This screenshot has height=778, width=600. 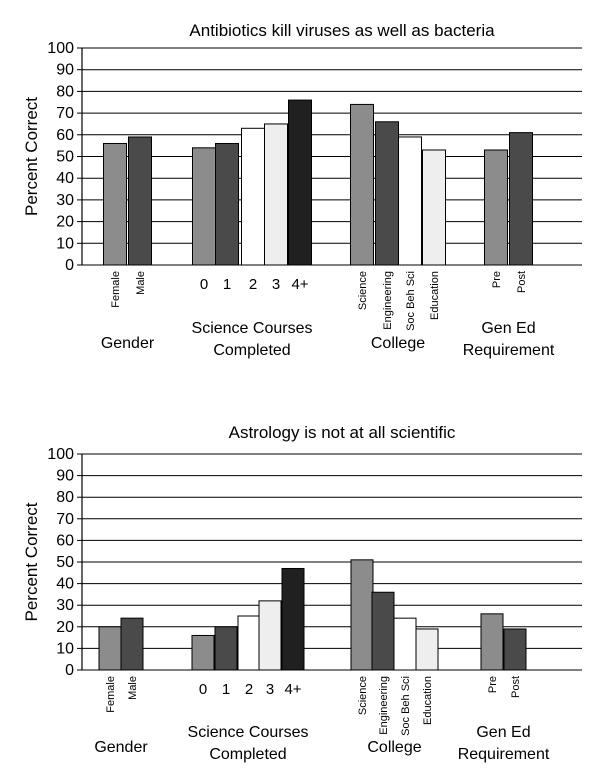 What do you see at coordinates (363, 290) in the screenshot?
I see `chart1-category-label: Science` at bounding box center [363, 290].